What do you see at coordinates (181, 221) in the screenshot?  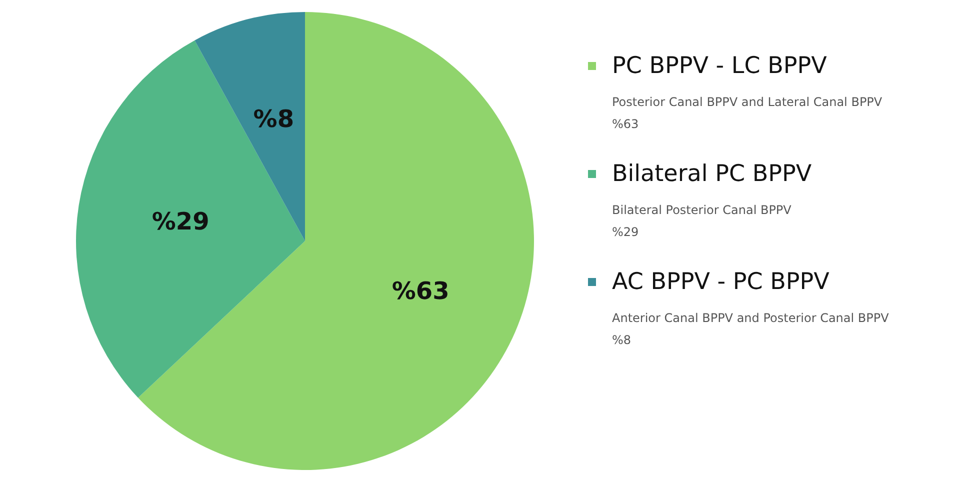 I see `data-label: %29` at bounding box center [181, 221].